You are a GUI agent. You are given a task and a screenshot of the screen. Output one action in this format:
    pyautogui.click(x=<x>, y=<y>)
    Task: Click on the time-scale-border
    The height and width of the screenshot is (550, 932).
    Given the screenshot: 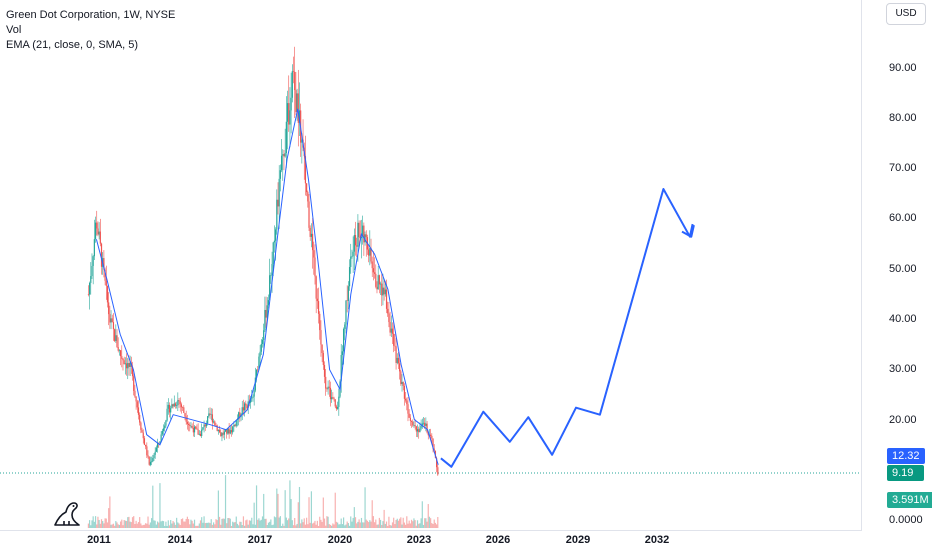 What is the action you would take?
    pyautogui.click(x=431, y=530)
    